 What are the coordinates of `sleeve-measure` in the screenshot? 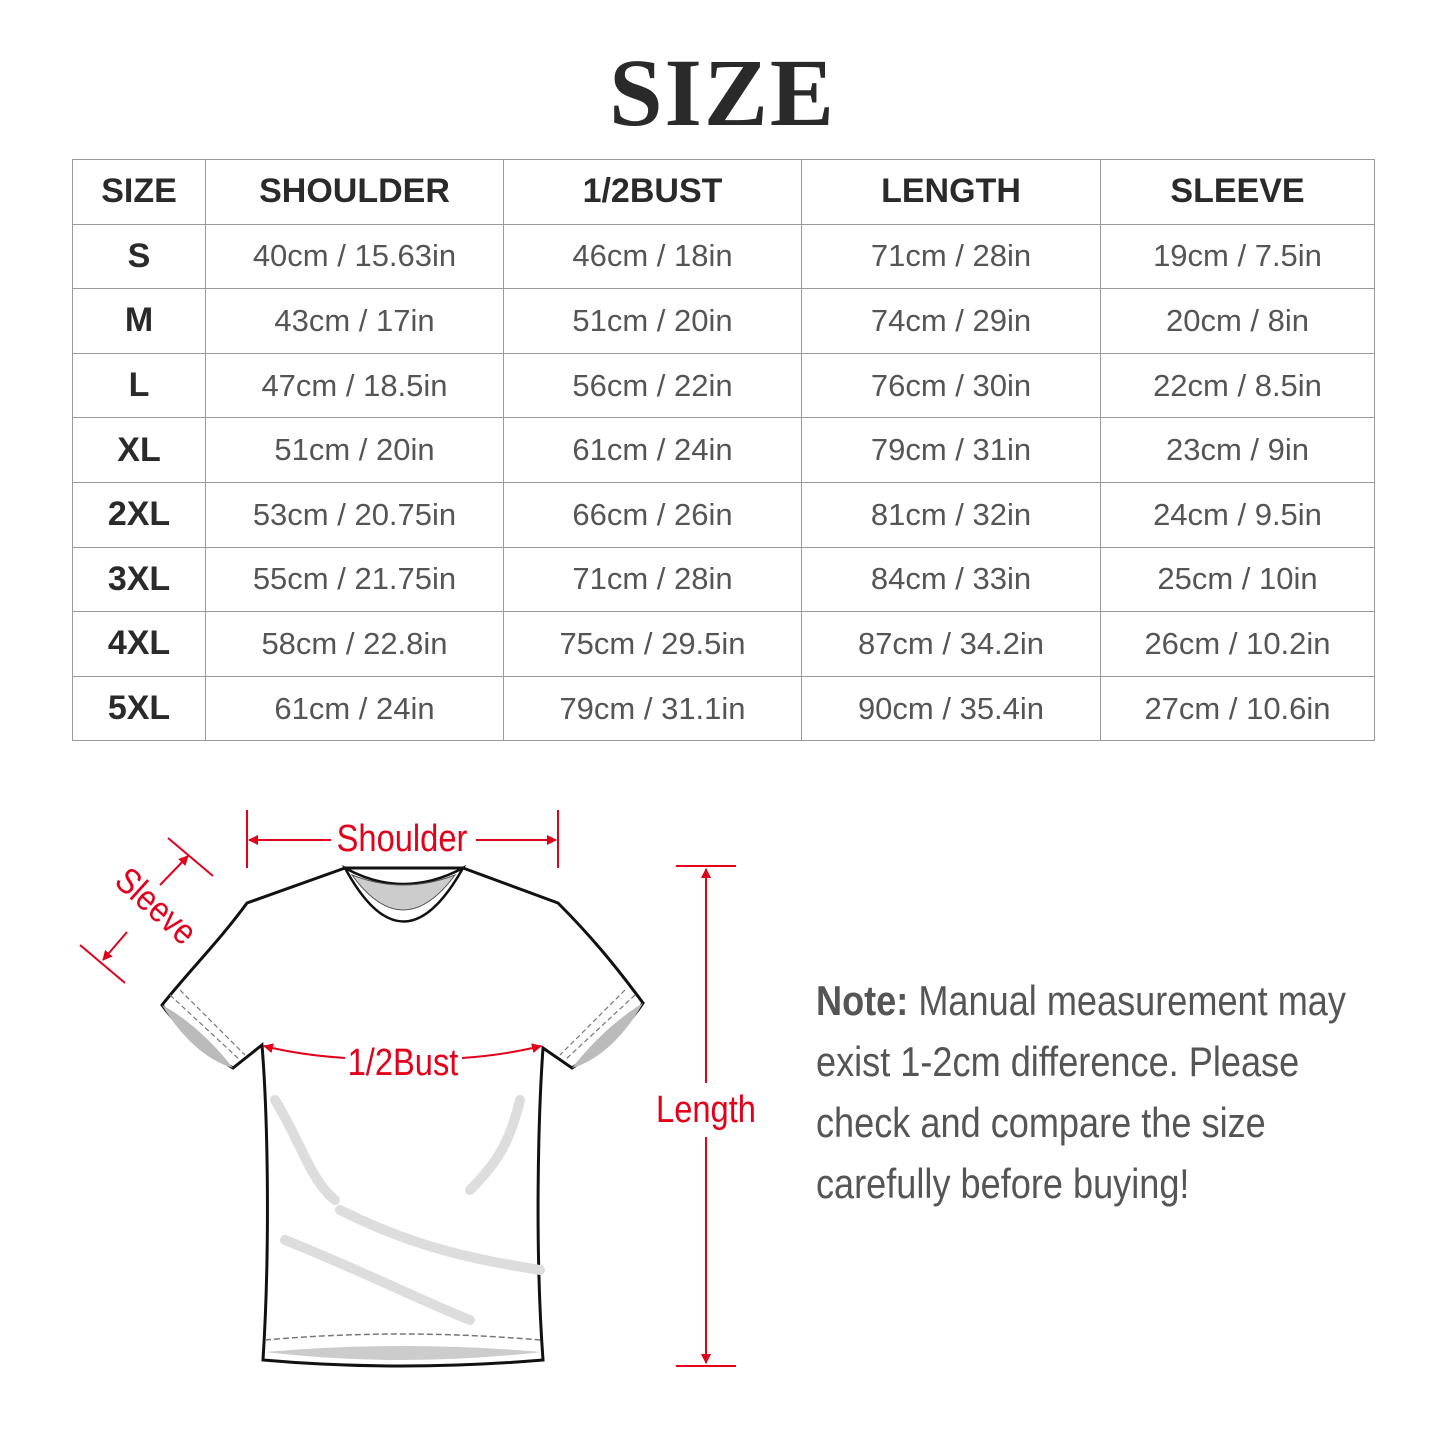 It's located at (146, 910).